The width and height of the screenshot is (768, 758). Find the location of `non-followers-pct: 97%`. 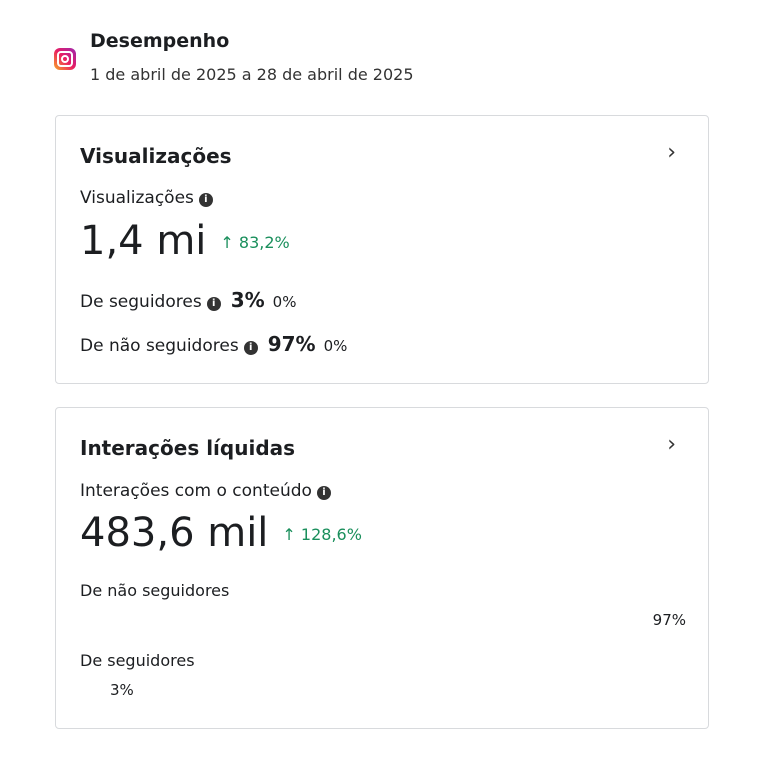

non-followers-pct: 97% is located at coordinates (669, 620).